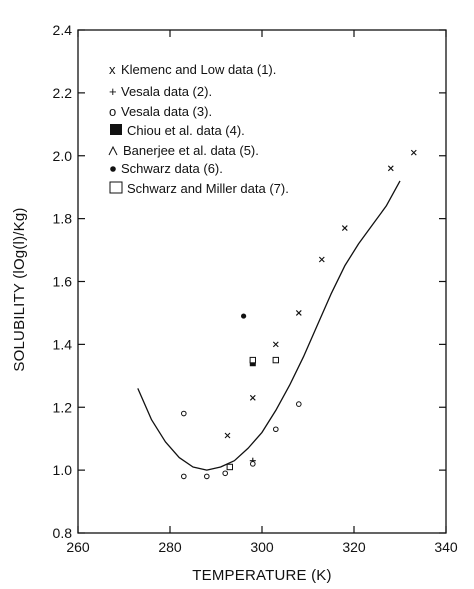  What do you see at coordinates (63, 30) in the screenshot?
I see `y-tick-label: 2.4` at bounding box center [63, 30].